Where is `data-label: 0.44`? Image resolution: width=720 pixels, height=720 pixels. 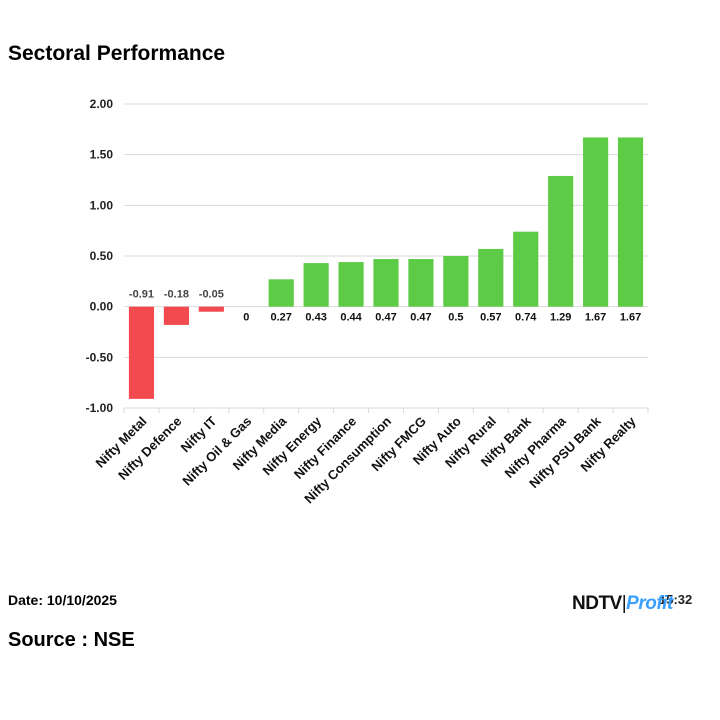
data-label: 0.44 is located at coordinates (351, 318).